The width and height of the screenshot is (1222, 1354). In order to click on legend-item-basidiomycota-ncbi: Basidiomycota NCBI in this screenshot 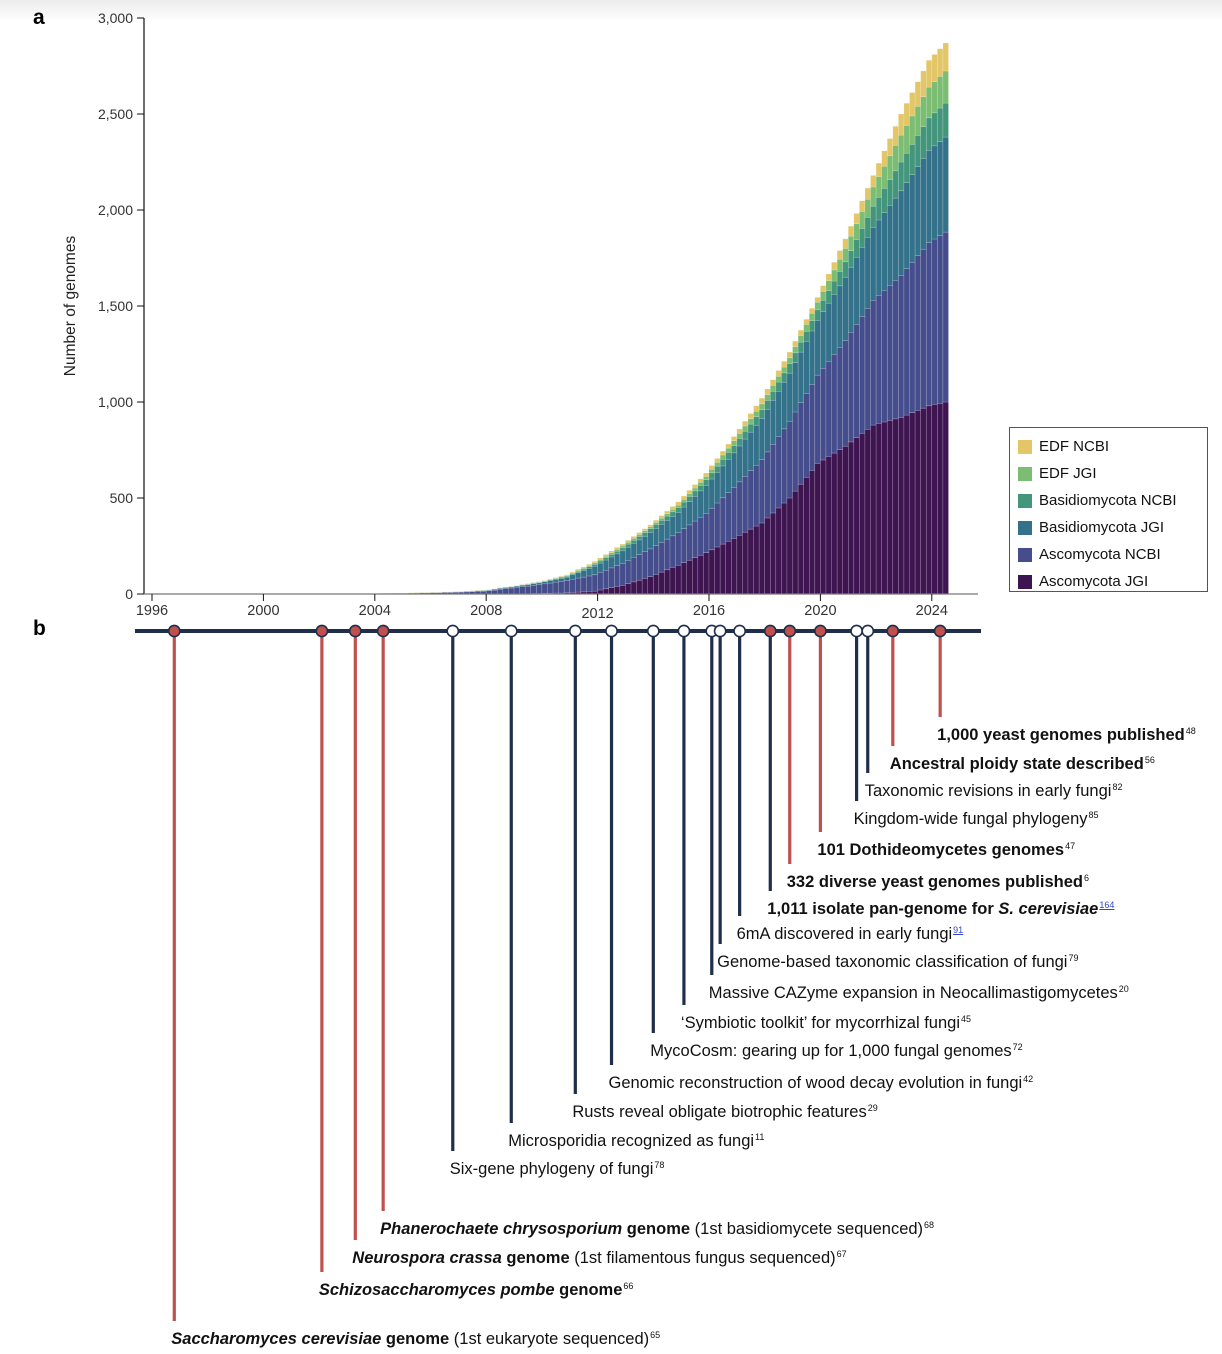, I will do `click(1112, 500)`.